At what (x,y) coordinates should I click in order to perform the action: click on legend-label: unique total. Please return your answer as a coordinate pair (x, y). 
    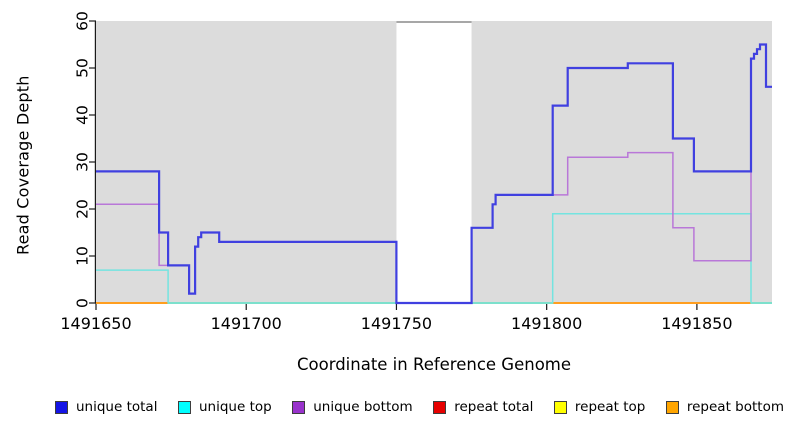
    Looking at the image, I should click on (117, 407).